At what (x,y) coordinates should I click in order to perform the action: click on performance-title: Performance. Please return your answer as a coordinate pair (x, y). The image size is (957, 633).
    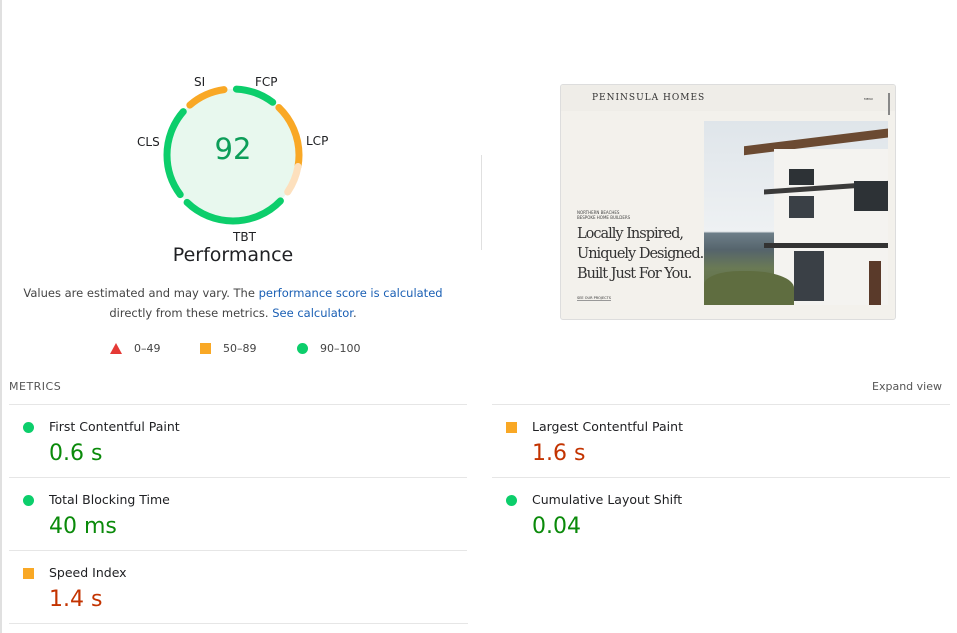
    Looking at the image, I should click on (233, 255).